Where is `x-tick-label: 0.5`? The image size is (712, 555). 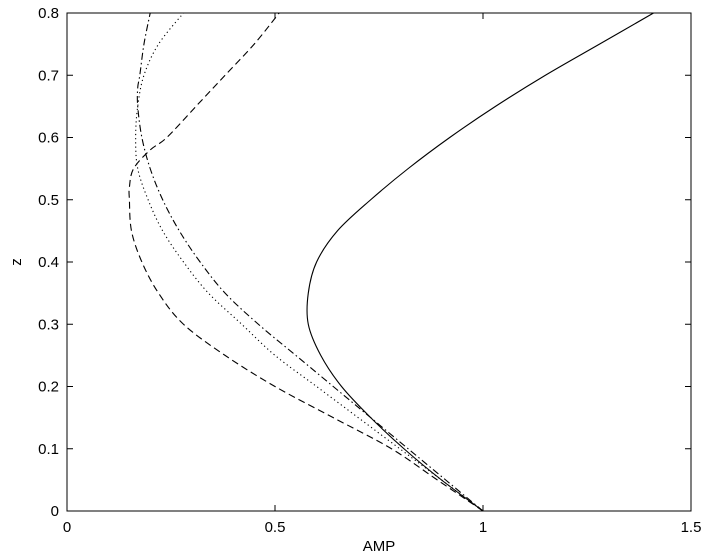 x-tick-label: 0.5 is located at coordinates (275, 527).